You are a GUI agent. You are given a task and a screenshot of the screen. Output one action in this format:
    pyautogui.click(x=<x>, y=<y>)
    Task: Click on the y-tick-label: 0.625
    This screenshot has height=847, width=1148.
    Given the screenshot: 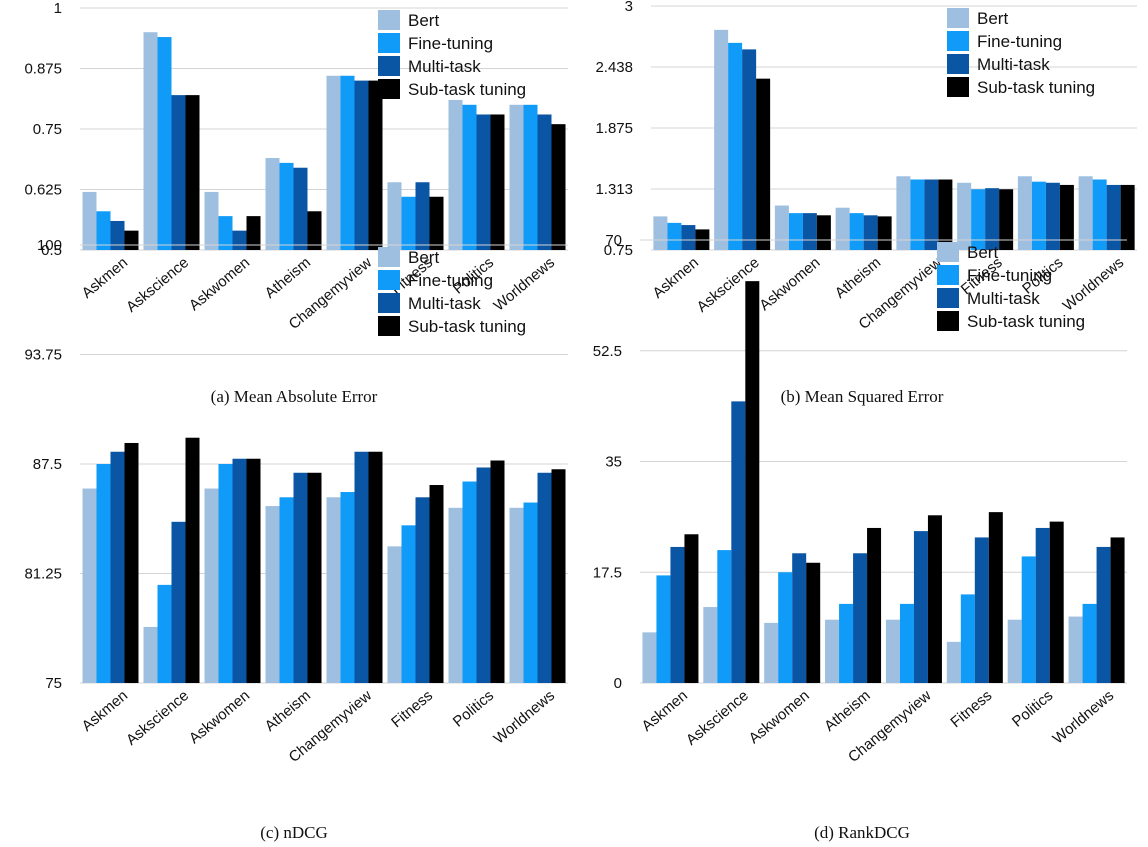 What is the action you would take?
    pyautogui.click(x=43, y=190)
    